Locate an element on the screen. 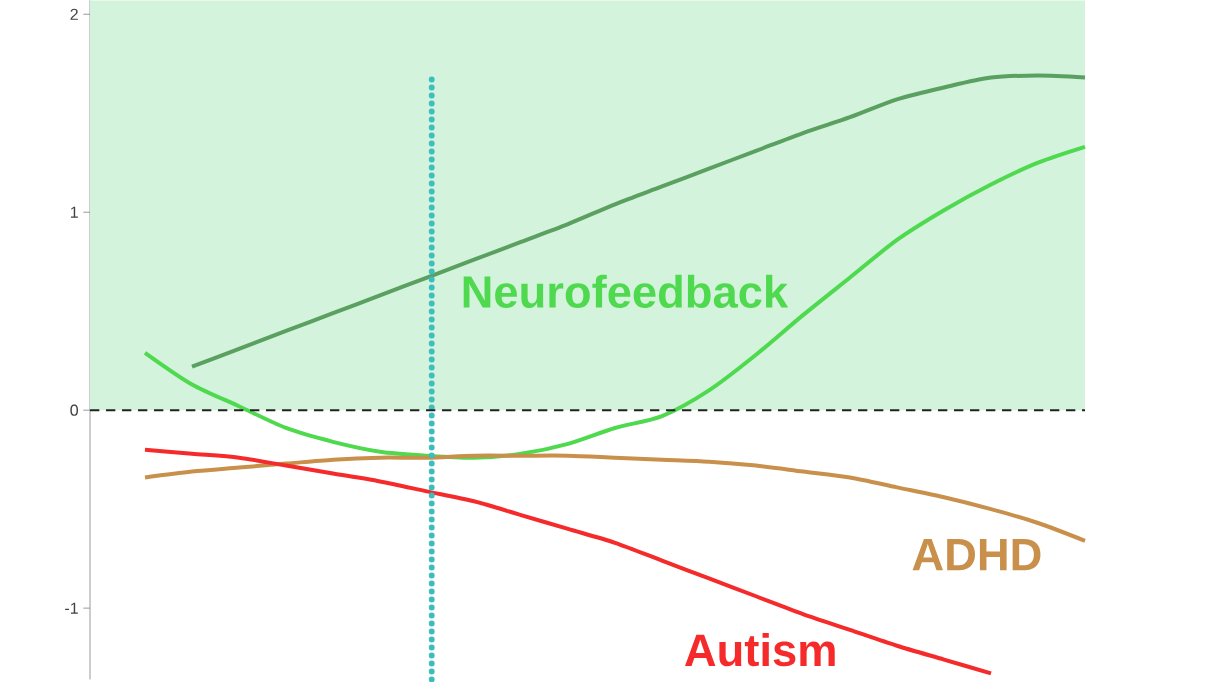 This screenshot has height=682, width=1206. y-tick-label: 0 is located at coordinates (74, 410).